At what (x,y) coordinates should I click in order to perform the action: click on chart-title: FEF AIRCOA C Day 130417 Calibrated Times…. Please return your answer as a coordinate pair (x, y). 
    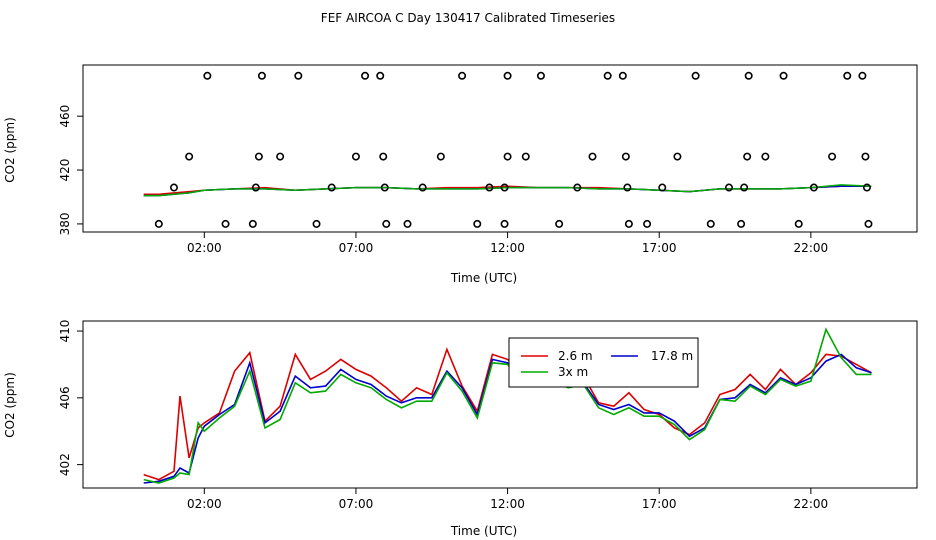
    Looking at the image, I should click on (468, 18).